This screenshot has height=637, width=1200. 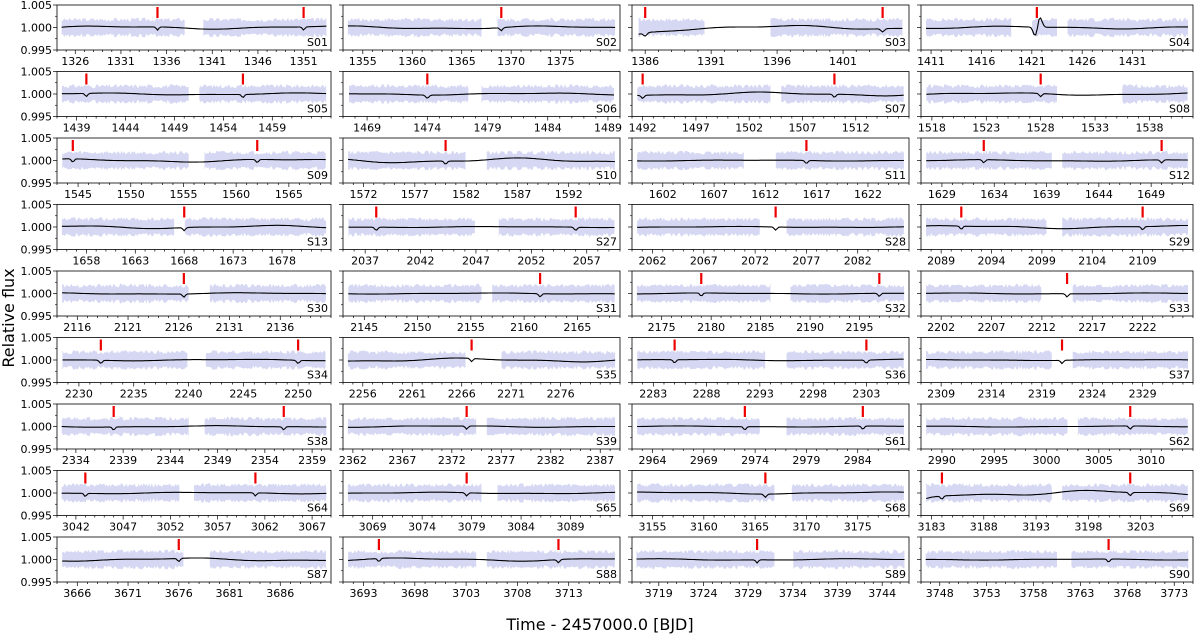 What do you see at coordinates (452, 460) in the screenshot?
I see `x-tick-label: 2372` at bounding box center [452, 460].